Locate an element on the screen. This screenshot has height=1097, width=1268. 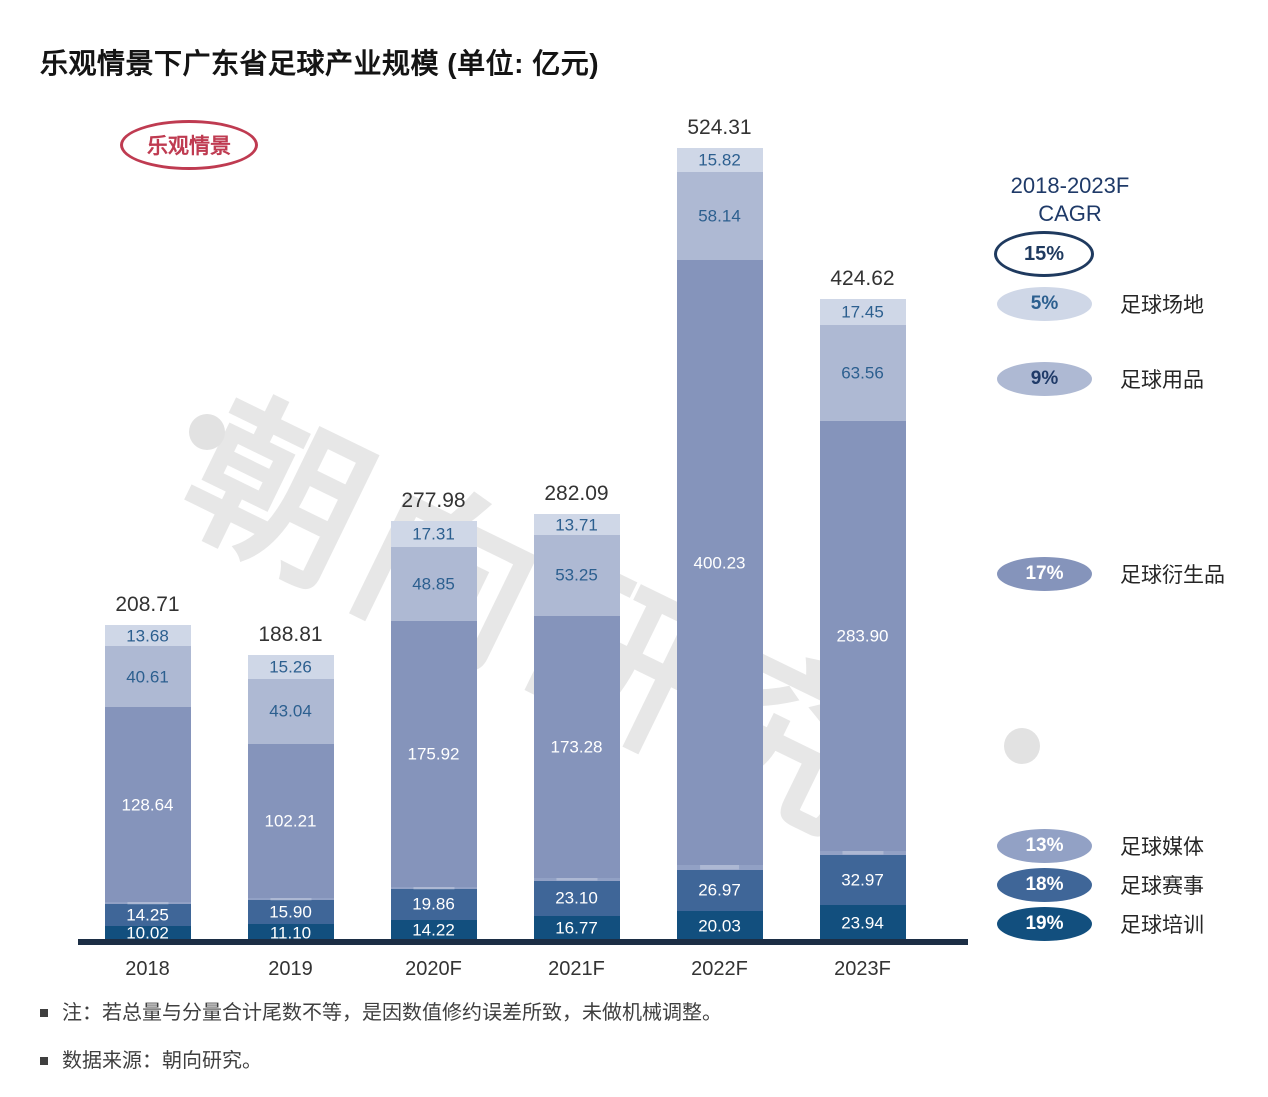
legend-heading: 2018-2023F CAGR is located at coordinates (1070, 199).